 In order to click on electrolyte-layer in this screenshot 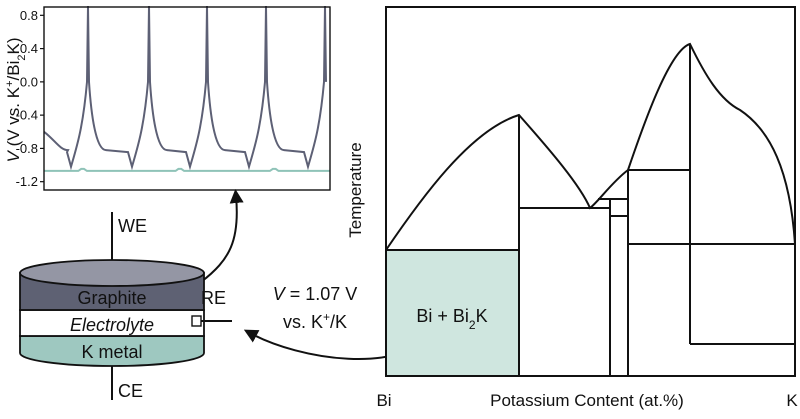, I will do `click(112, 323)`.